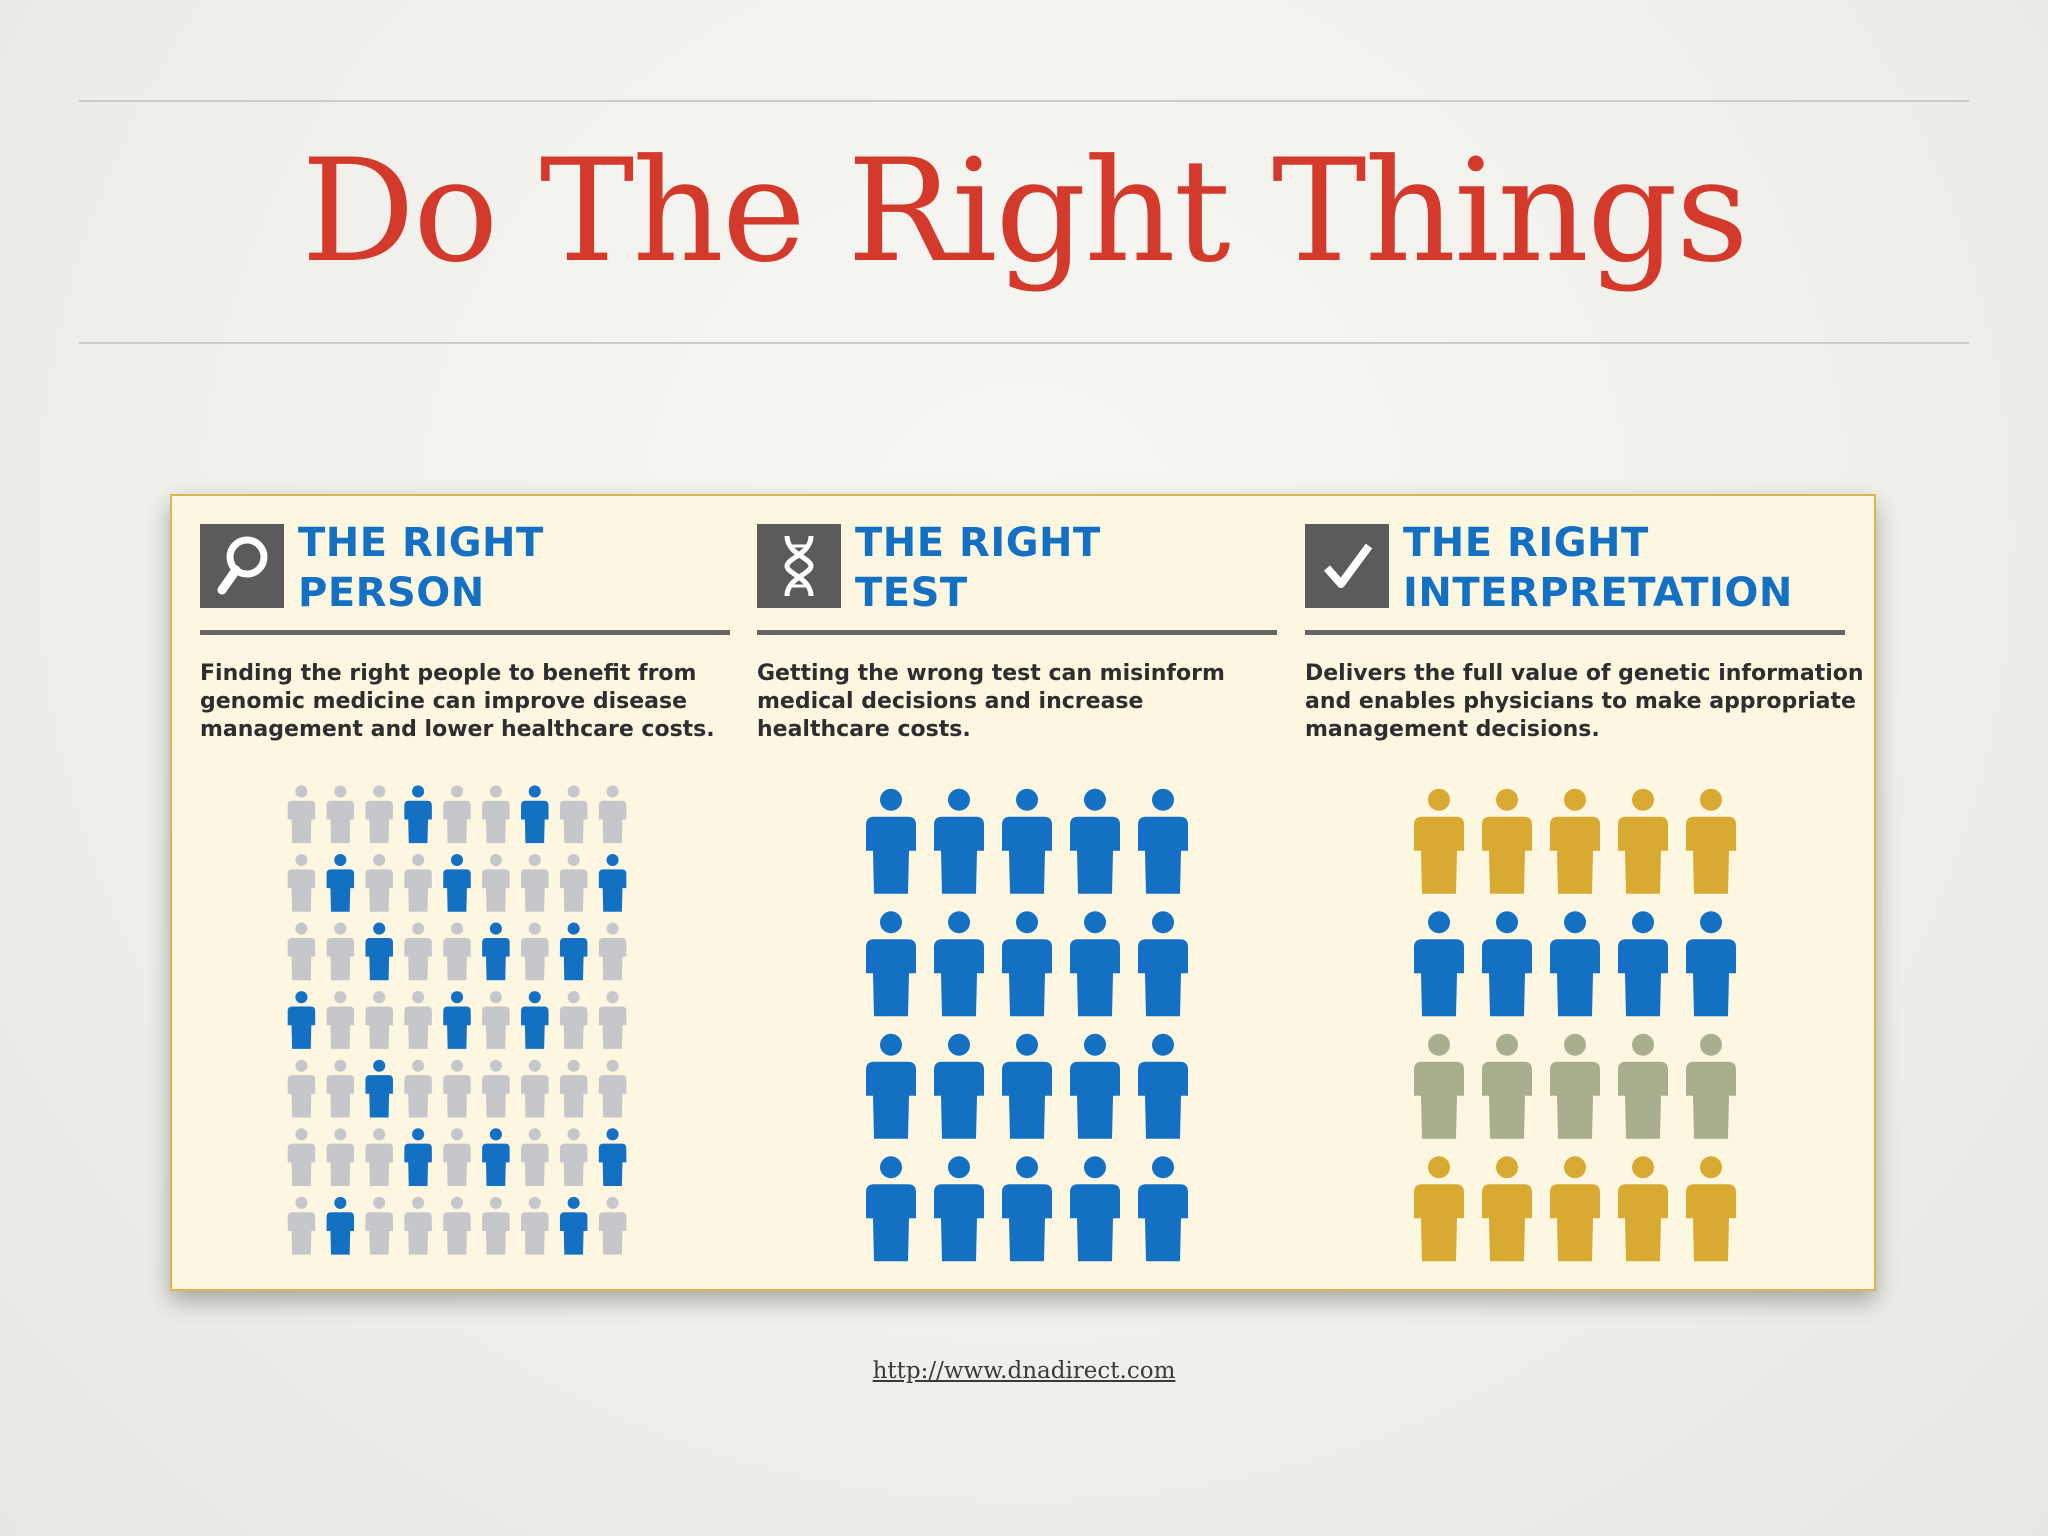 The width and height of the screenshot is (2048, 1536). I want to click on heading-line: TEST, so click(911, 593).